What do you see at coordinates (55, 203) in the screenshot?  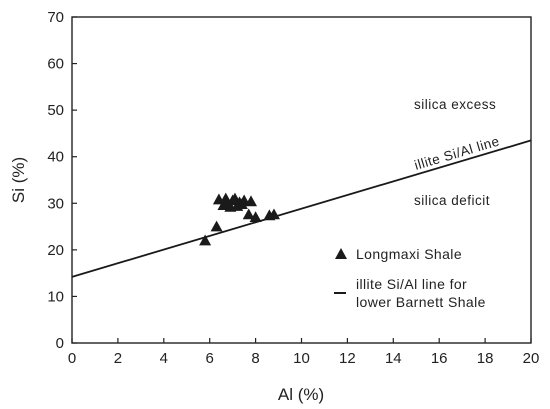 I see `y-tick-label: 30` at bounding box center [55, 203].